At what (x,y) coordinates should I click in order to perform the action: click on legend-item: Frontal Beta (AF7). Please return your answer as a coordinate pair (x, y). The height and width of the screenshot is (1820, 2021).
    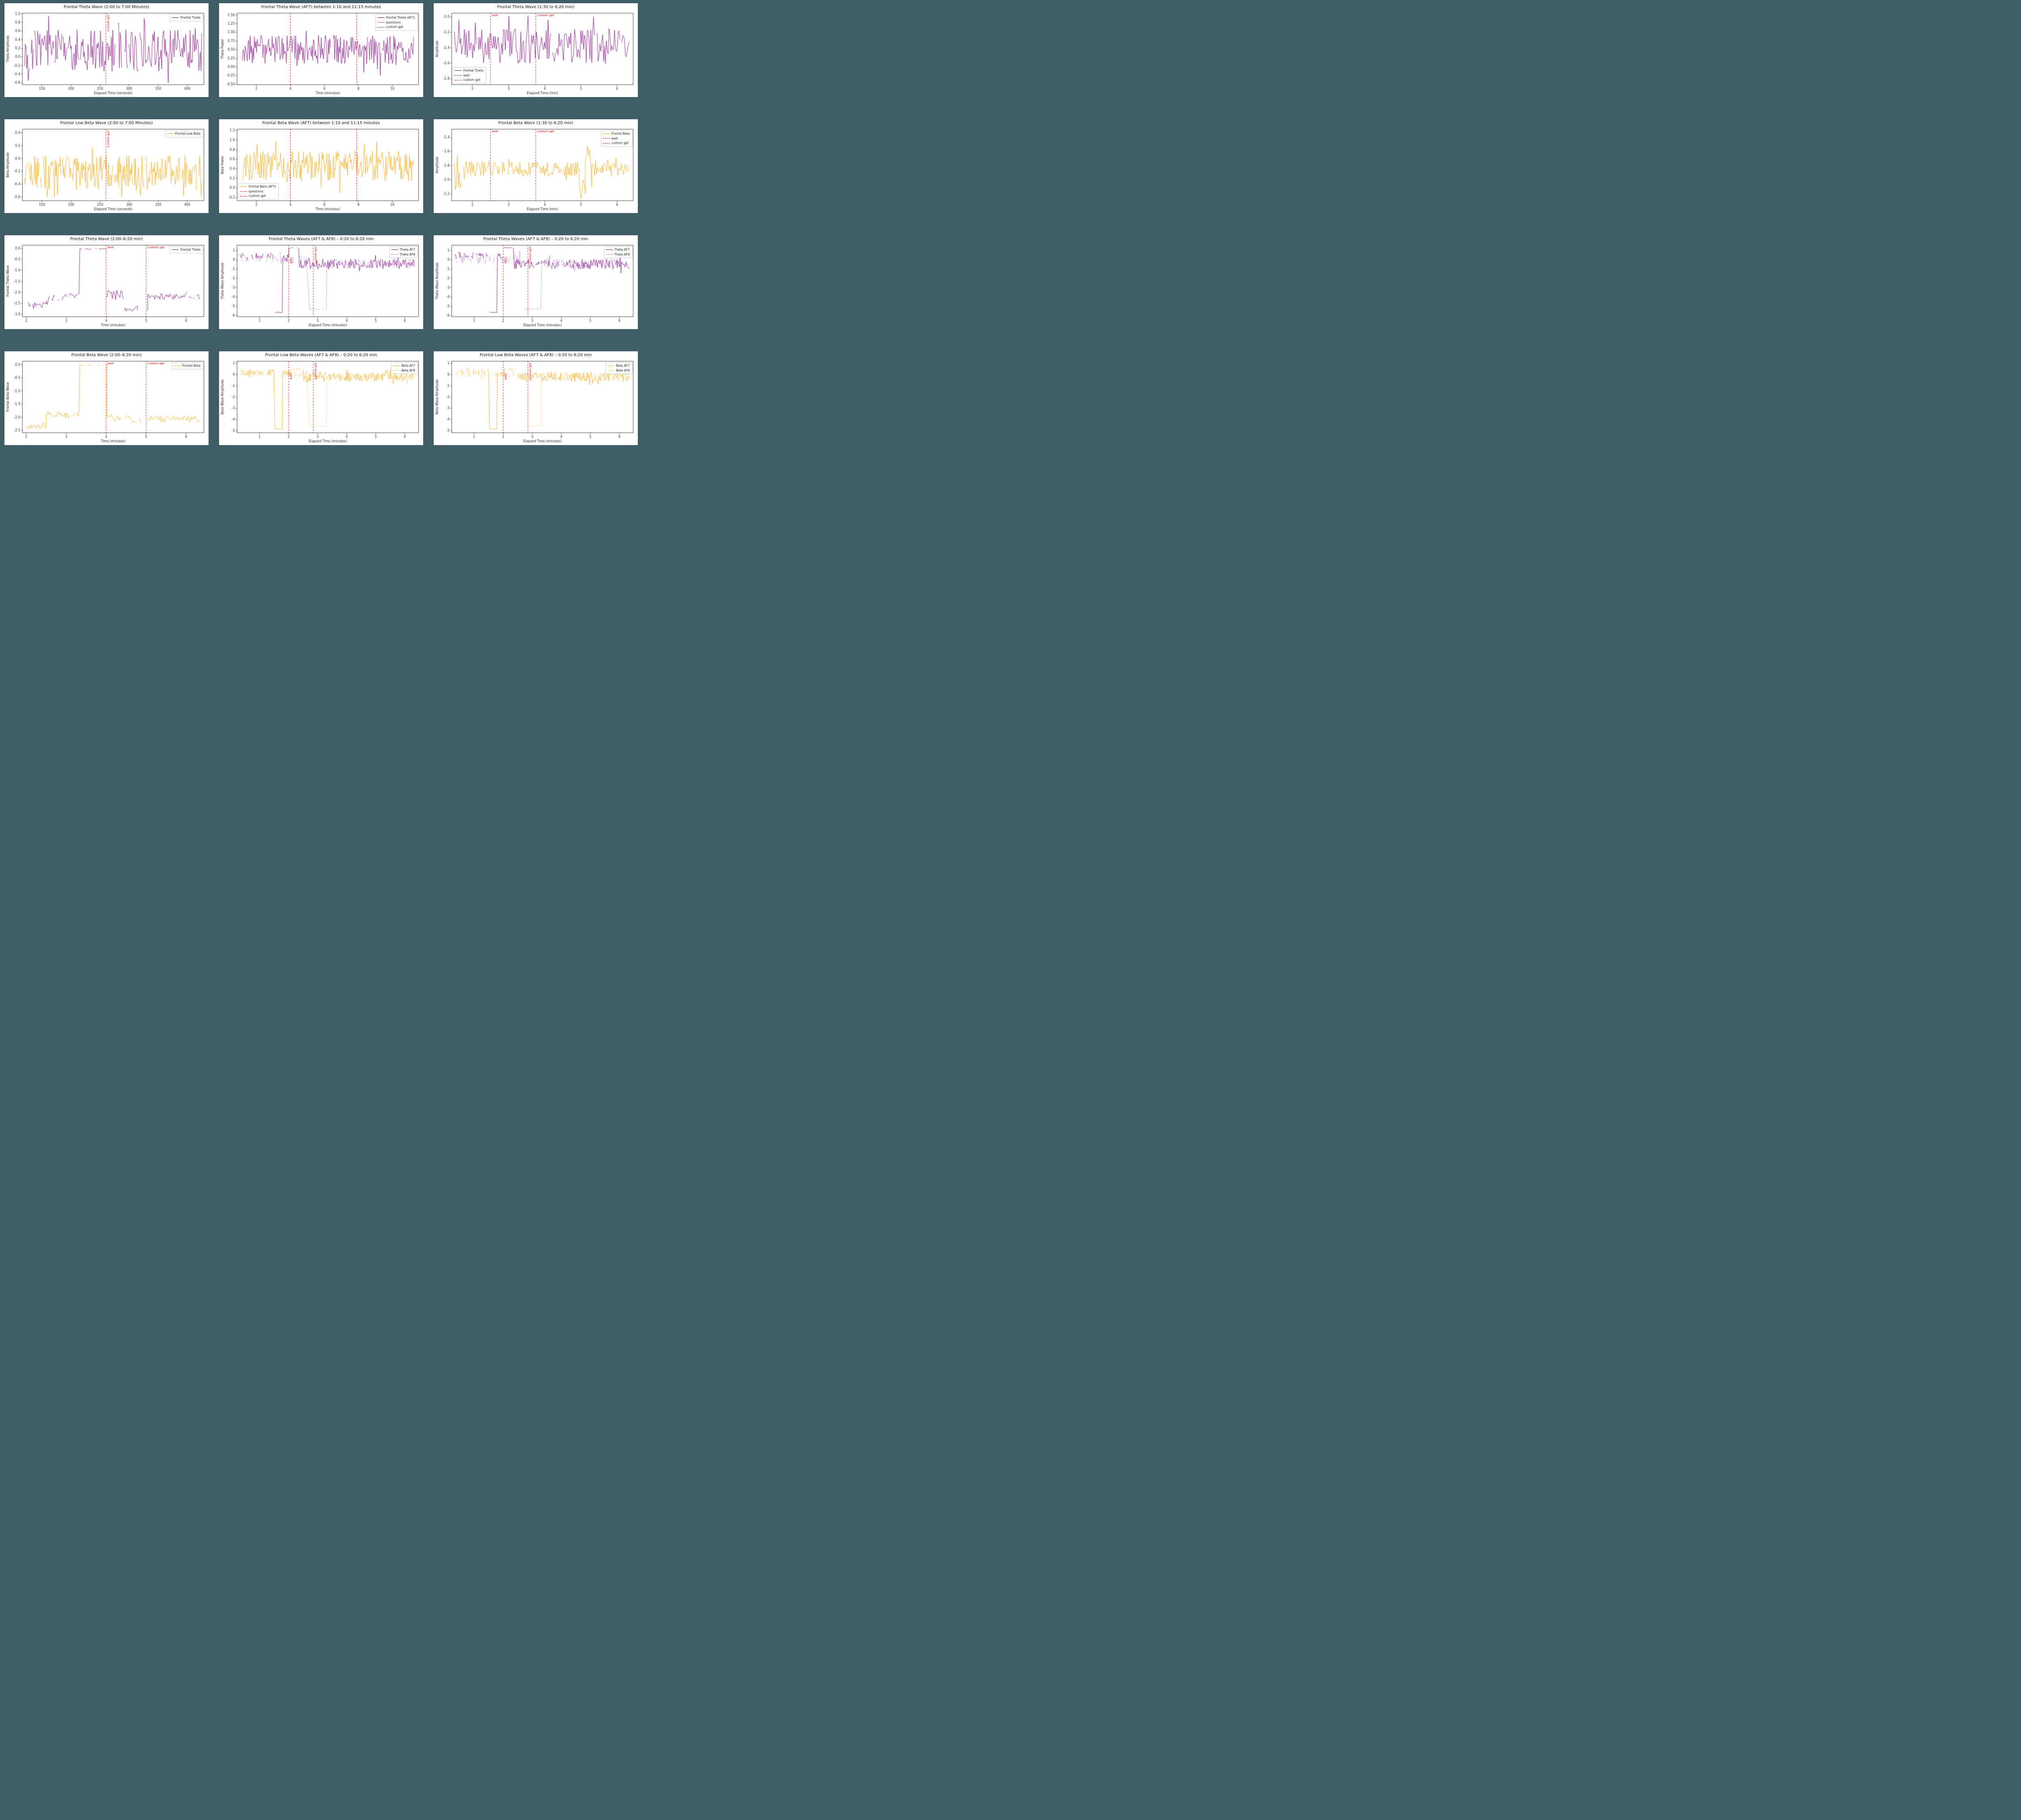
    Looking at the image, I should click on (258, 186).